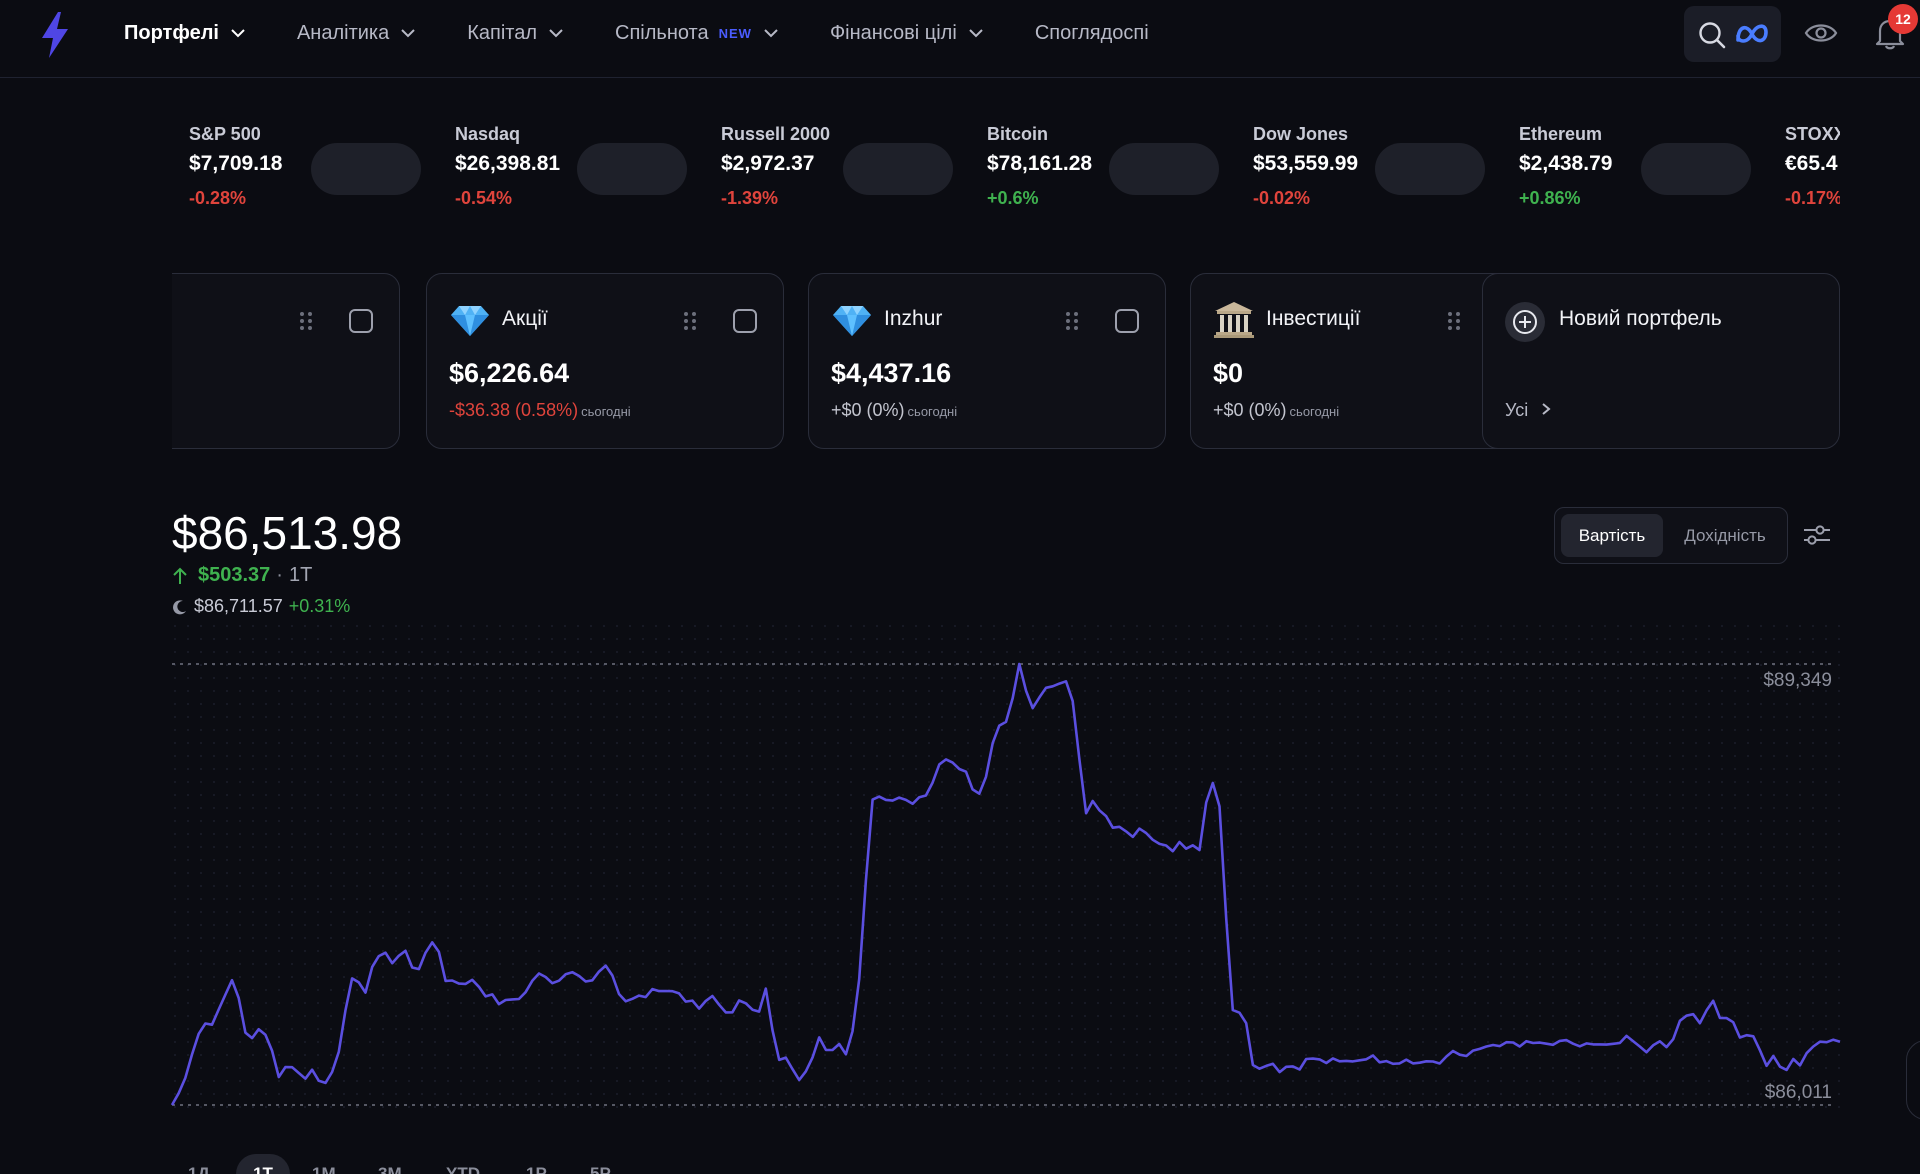  Describe the element at coordinates (1250, 410) in the screenshot. I see `portfolio-change-value: +$0 (0%)` at that location.